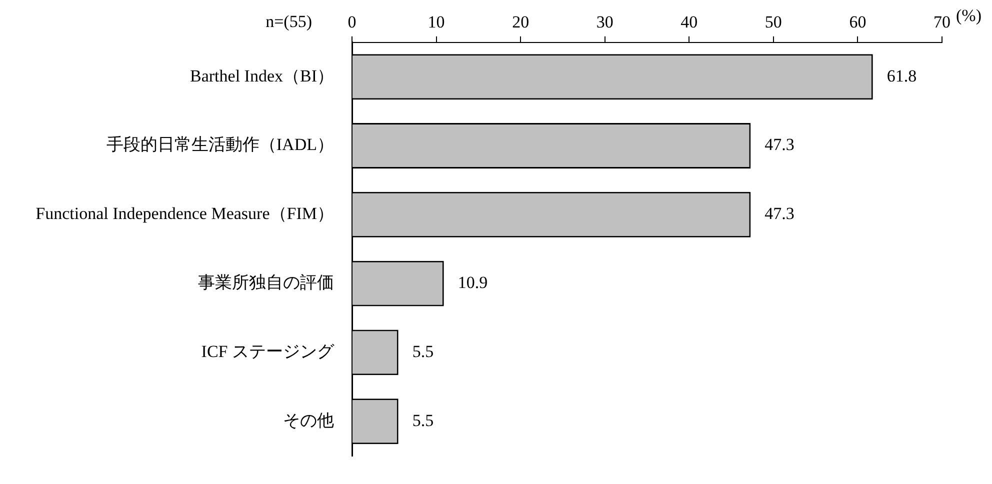  Describe the element at coordinates (605, 22) in the screenshot. I see `x-tick-label: 30` at that location.